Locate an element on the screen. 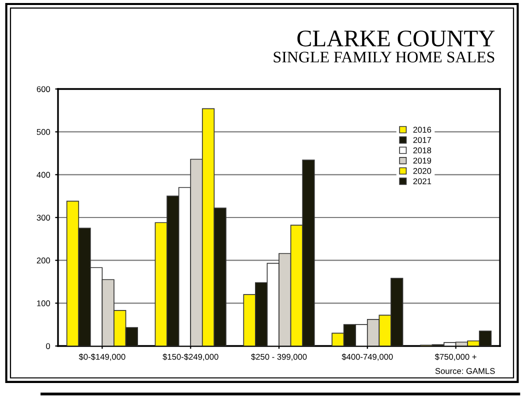 This screenshot has height=402, width=524. y-tick-label: 100 is located at coordinates (43, 303).